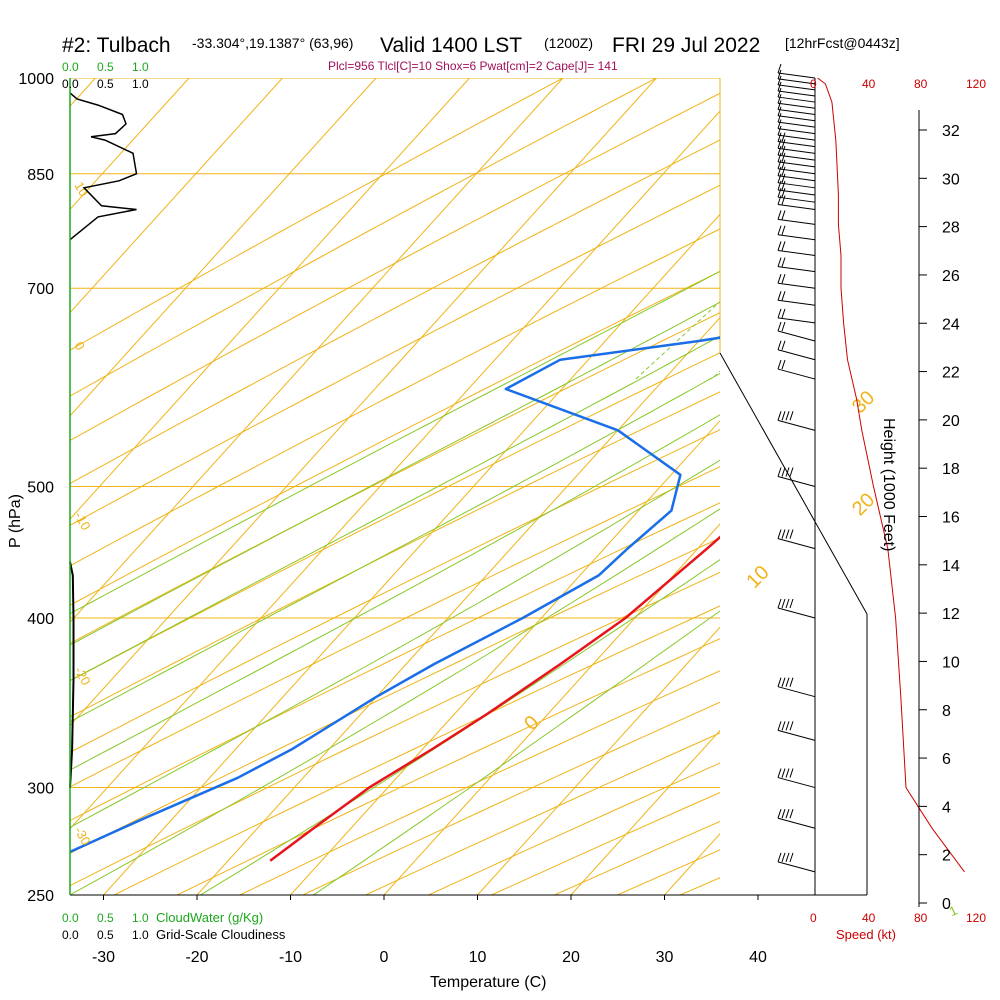 Image resolution: width=1000 pixels, height=1000 pixels. I want to click on temperature-tick-label: 30, so click(665, 957).